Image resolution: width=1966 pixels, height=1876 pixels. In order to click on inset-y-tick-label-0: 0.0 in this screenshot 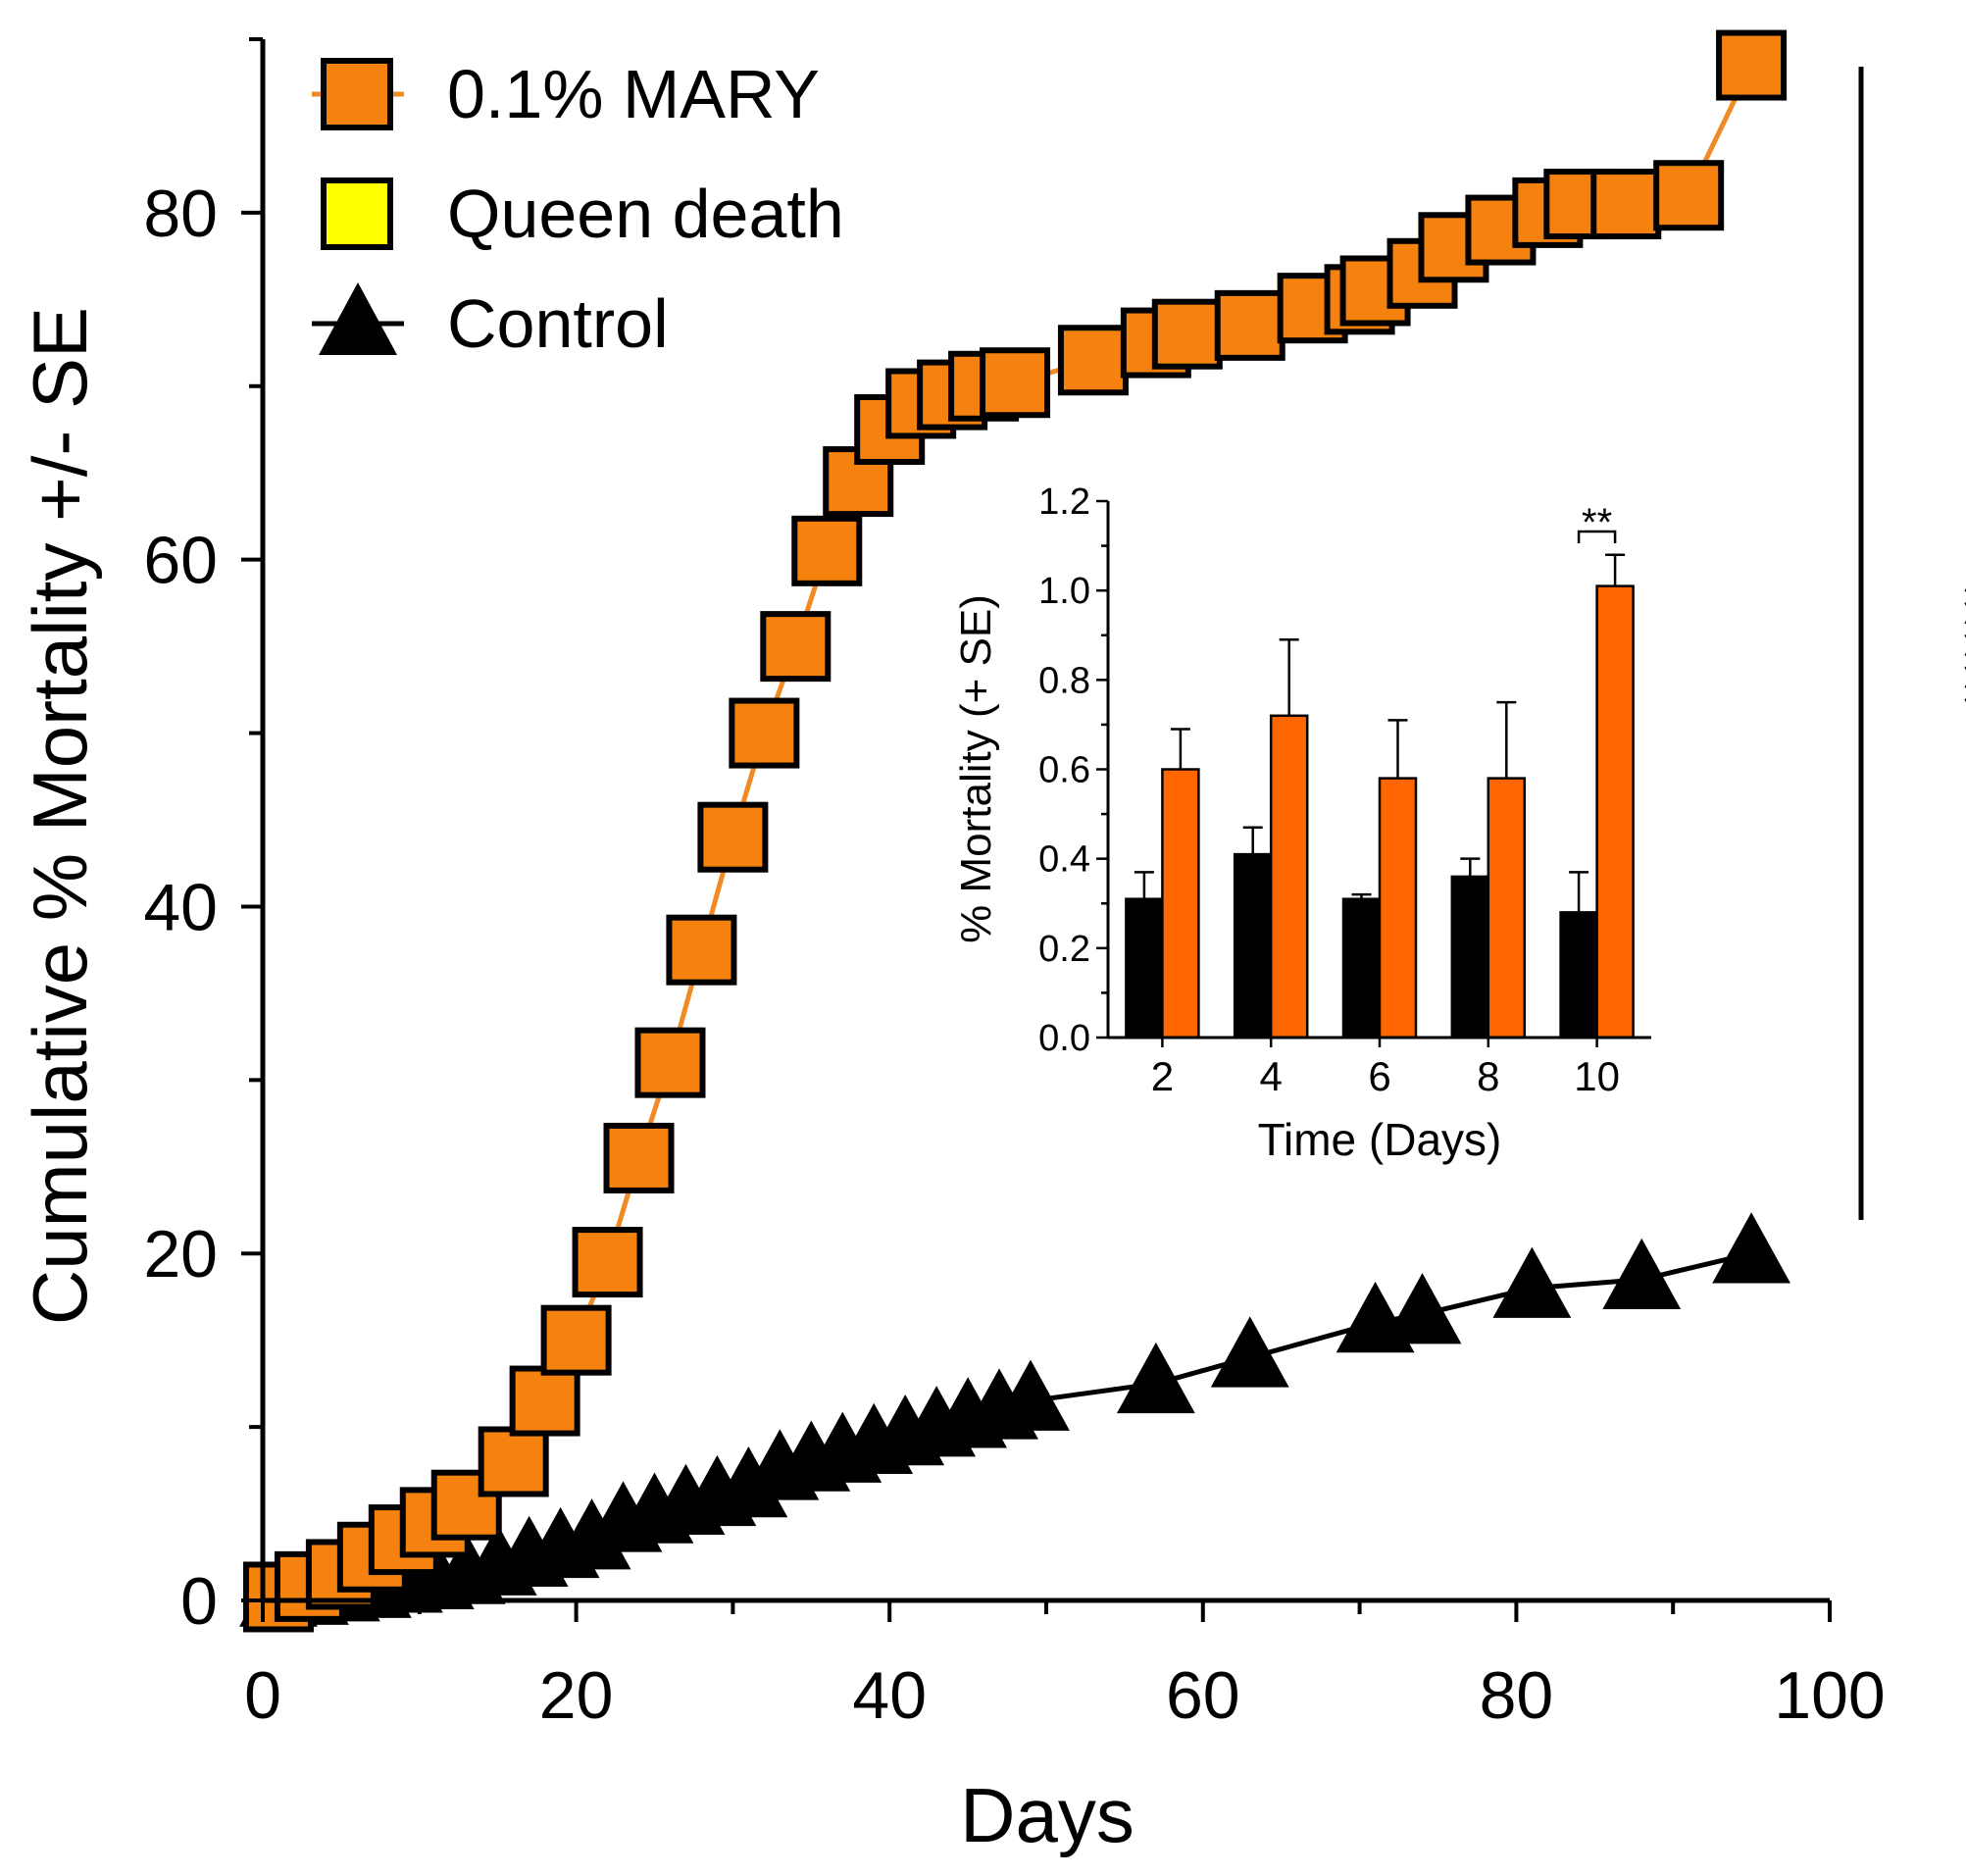, I will do `click(1064, 1038)`.